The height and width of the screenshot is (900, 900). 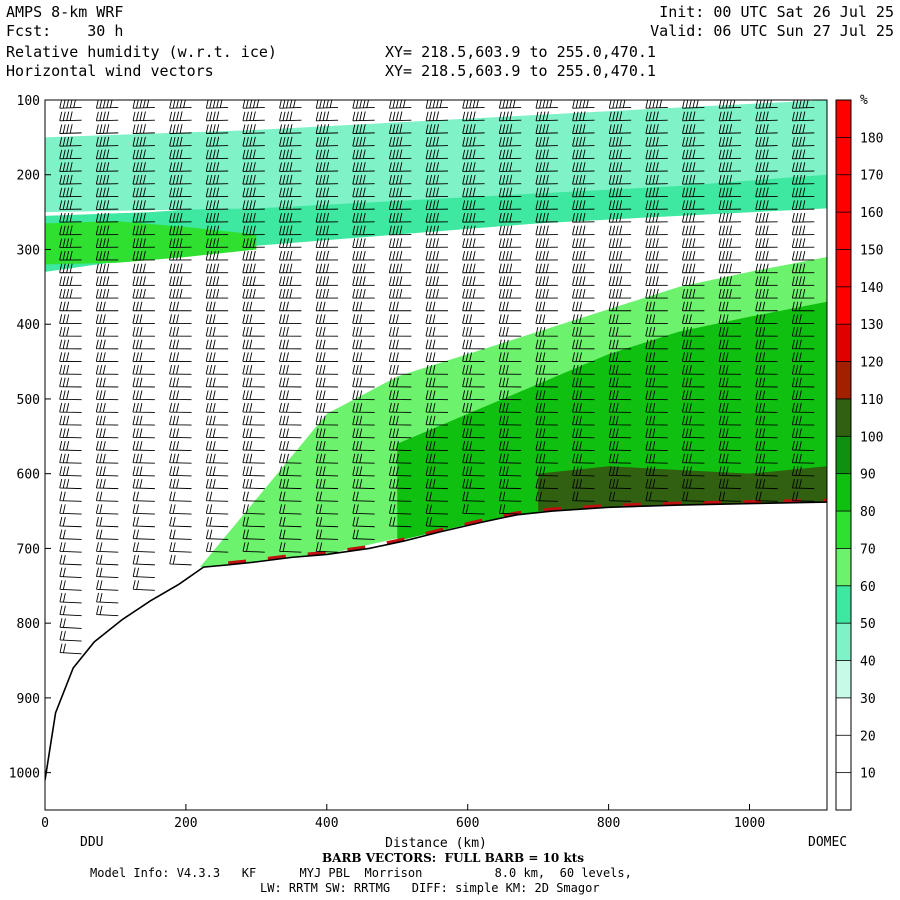 I want to click on colorbar-swatch, so click(x=843, y=231).